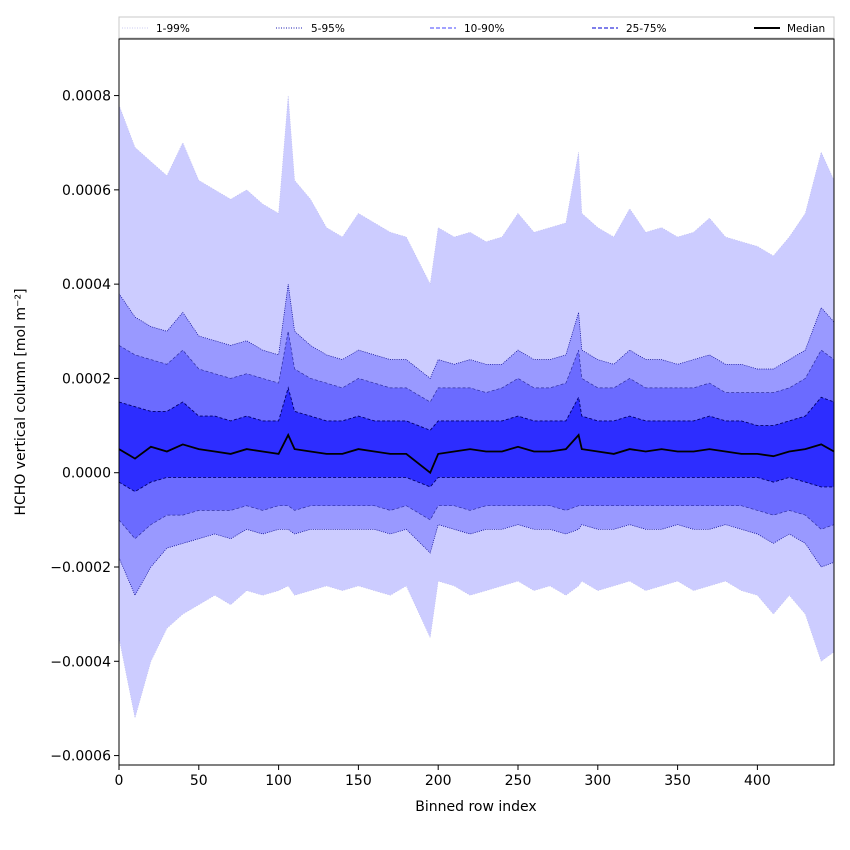 The height and width of the screenshot is (850, 850). I want to click on y-tick-label: 0.0002, so click(86, 379).